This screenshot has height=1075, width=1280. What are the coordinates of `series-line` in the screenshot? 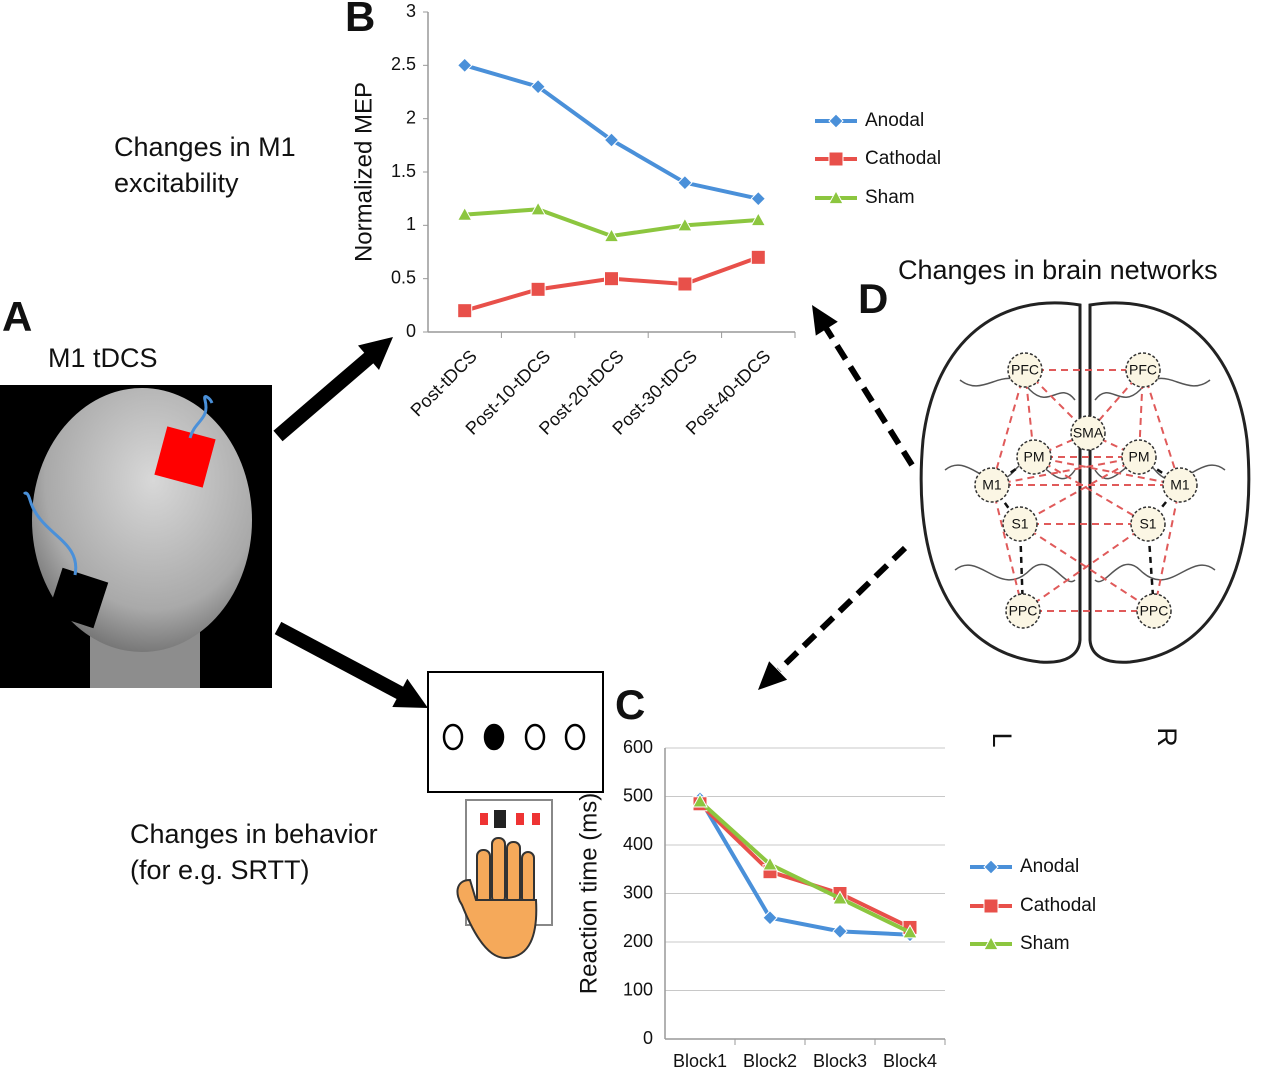 It's located at (611, 132).